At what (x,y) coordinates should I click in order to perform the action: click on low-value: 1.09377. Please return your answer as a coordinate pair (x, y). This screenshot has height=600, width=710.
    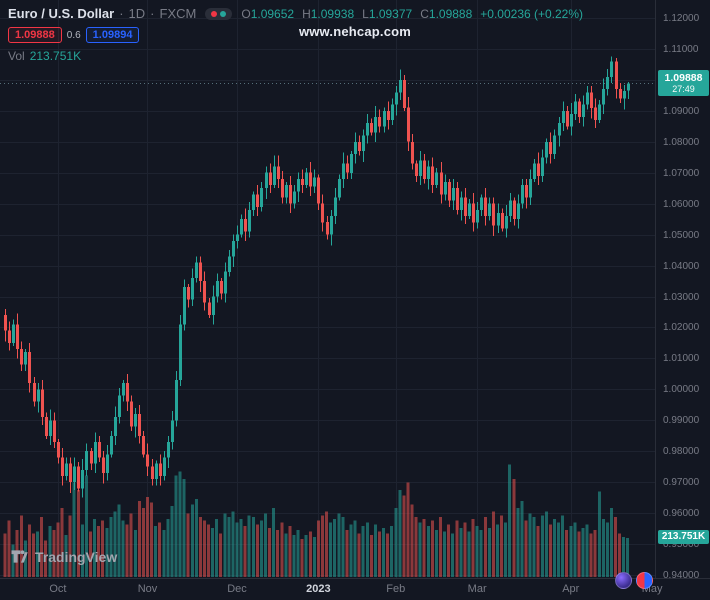
    Looking at the image, I should click on (390, 13).